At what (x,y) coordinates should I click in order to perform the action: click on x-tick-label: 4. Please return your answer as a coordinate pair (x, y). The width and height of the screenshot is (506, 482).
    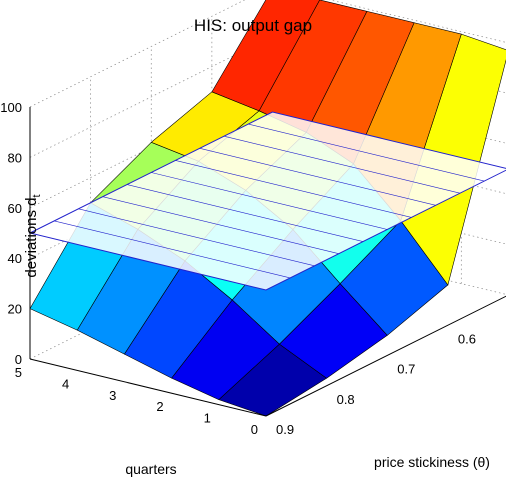
    Looking at the image, I should click on (65, 383).